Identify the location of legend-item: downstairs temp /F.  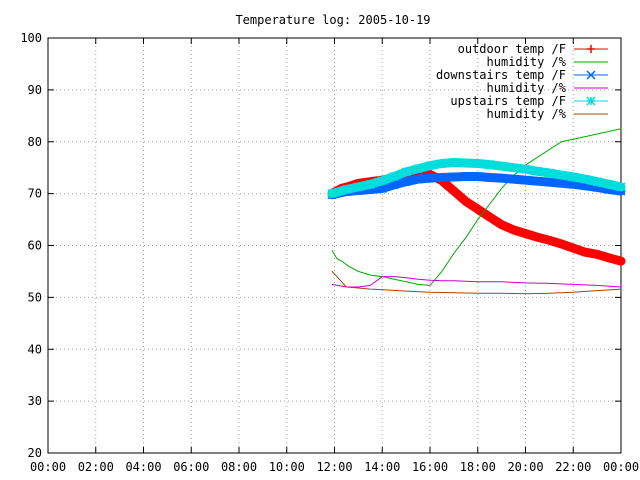
(522, 75).